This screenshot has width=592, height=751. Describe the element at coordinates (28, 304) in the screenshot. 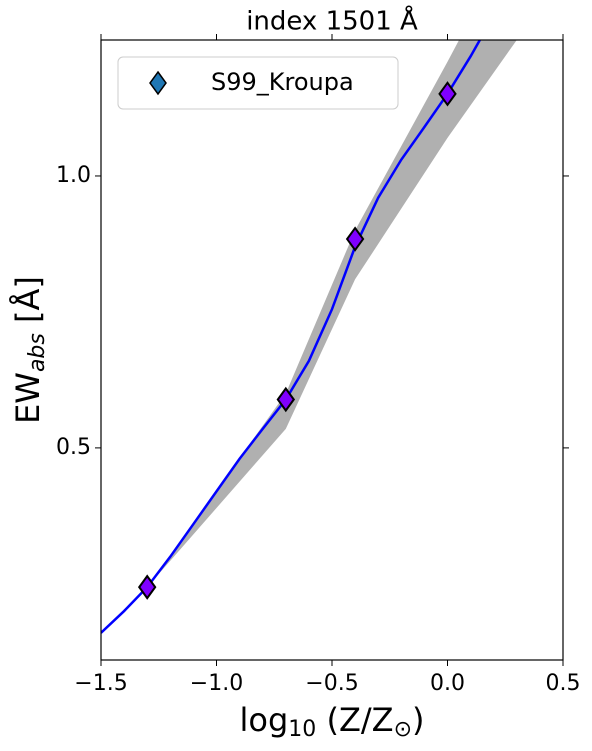

I see `y-label-part: [Å]` at that location.